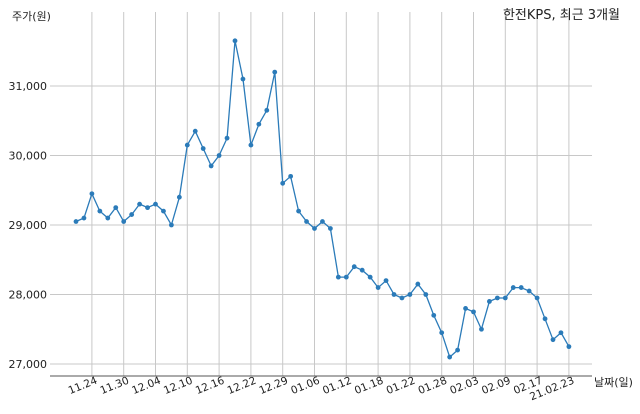 The image size is (640, 414). I want to click on x-tick-label: 01.06, so click(305, 386).